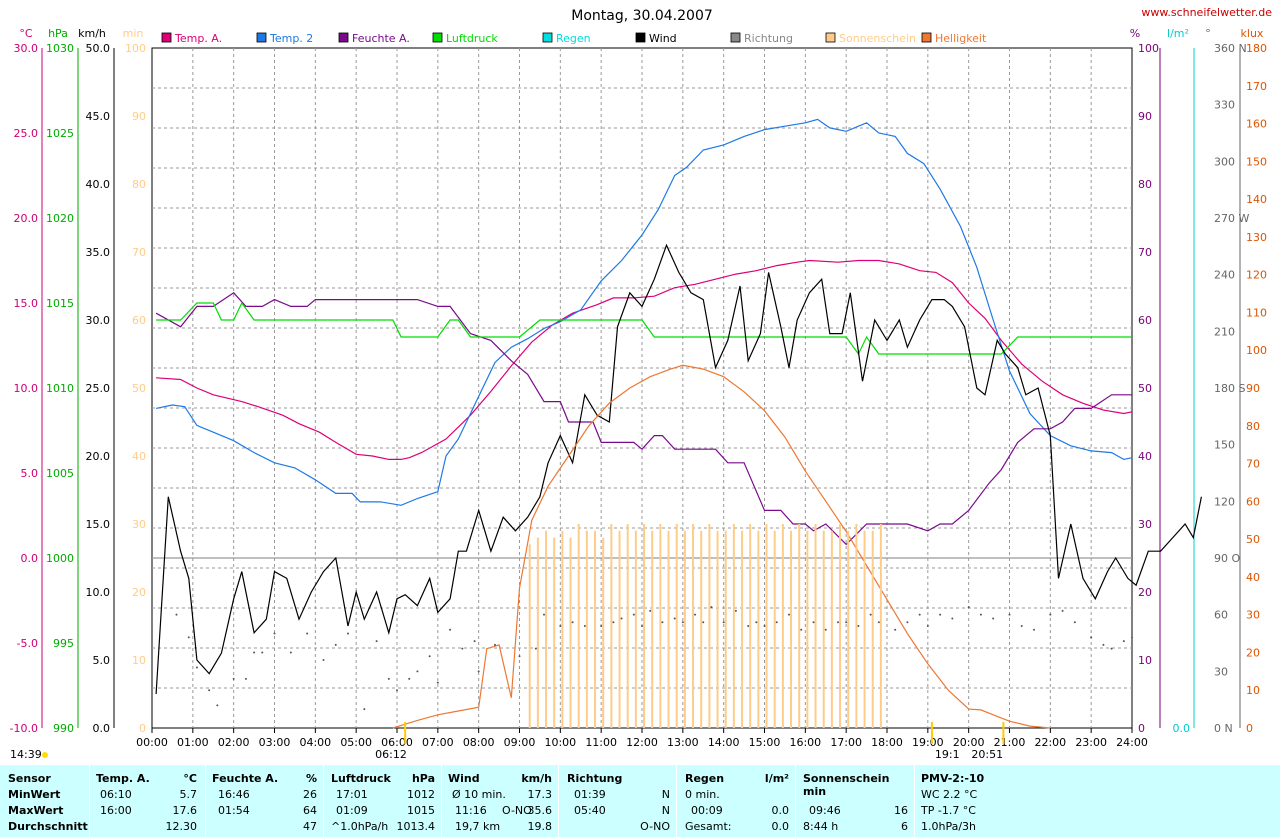 The width and height of the screenshot is (1280, 837). I want to click on pressure-tick-label: 1015, so click(60, 303).